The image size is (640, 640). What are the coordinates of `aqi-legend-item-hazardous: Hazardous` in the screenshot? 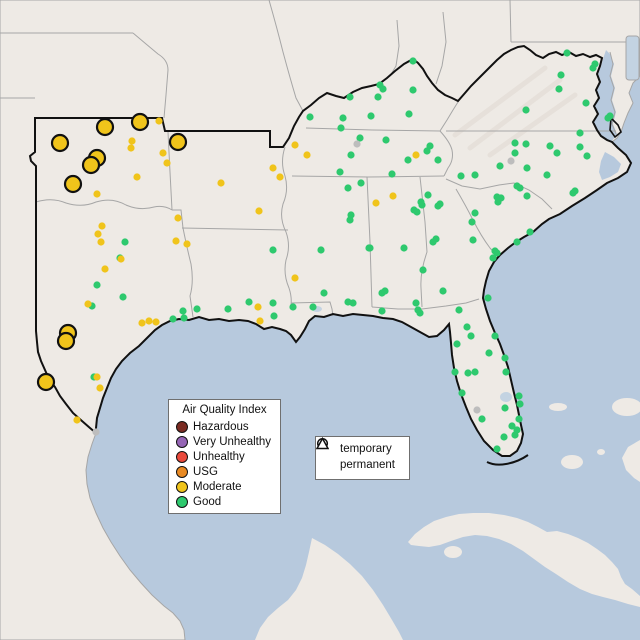 It's located at (224, 426).